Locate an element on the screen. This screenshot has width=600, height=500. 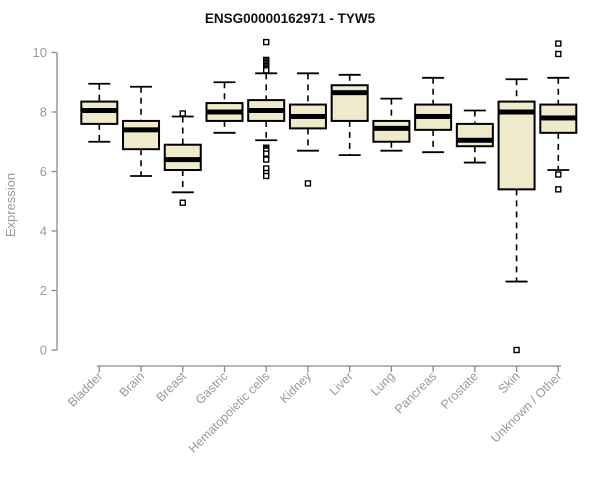
median-line-lung is located at coordinates (391, 128).